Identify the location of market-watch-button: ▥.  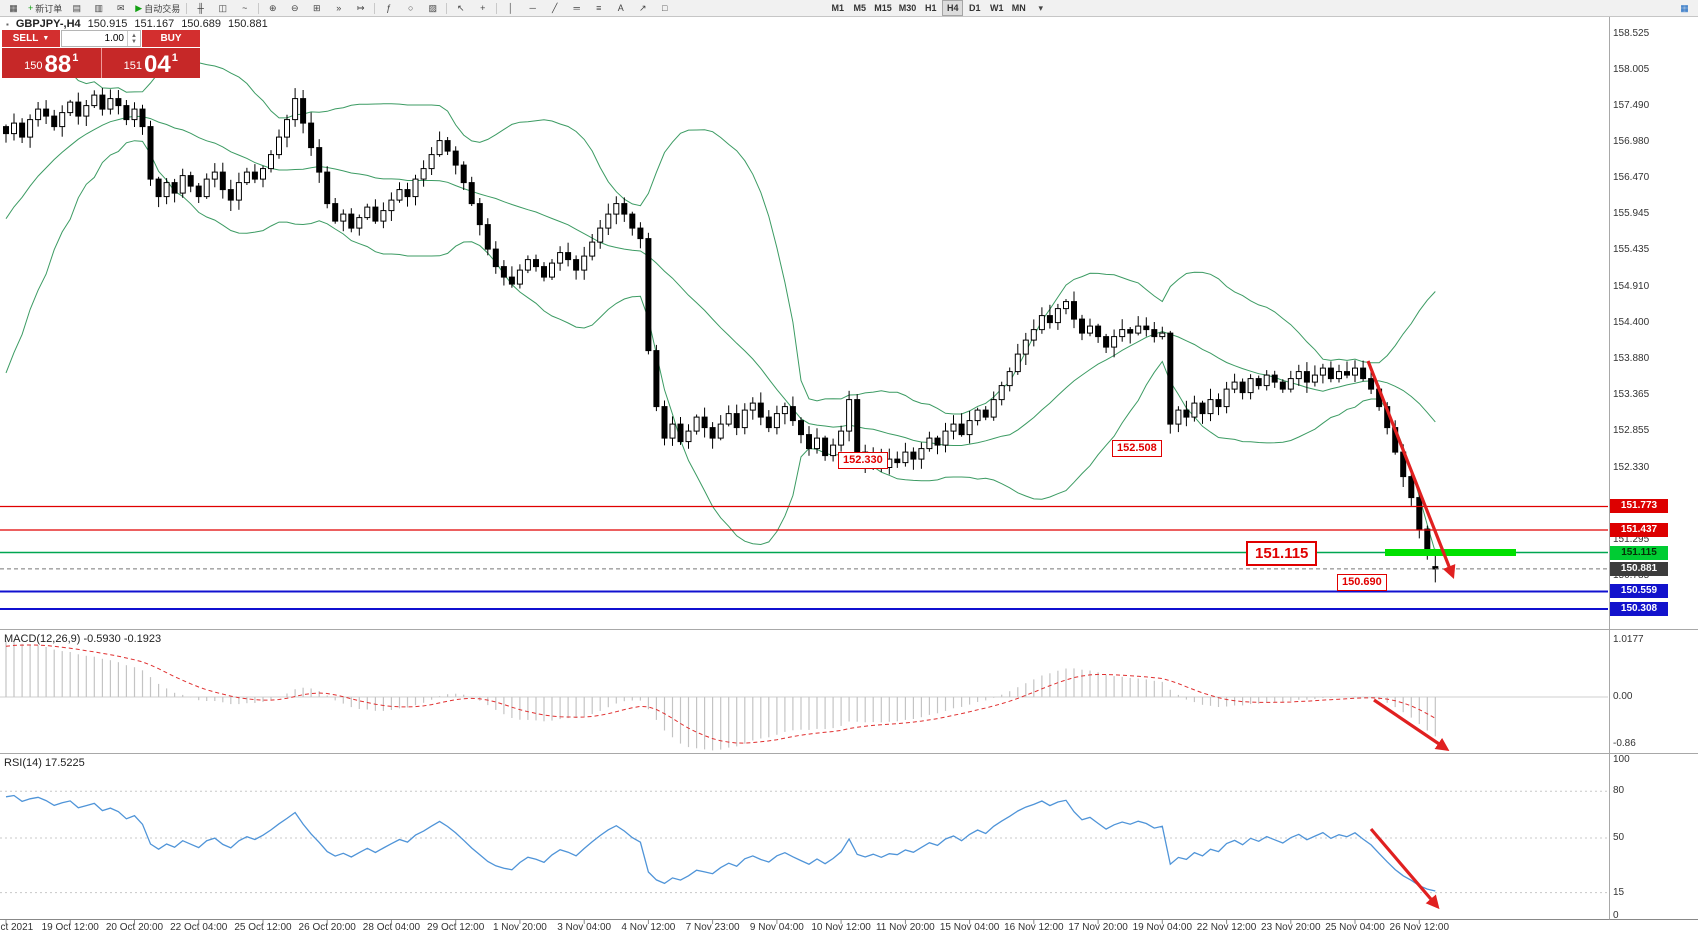
(98, 8).